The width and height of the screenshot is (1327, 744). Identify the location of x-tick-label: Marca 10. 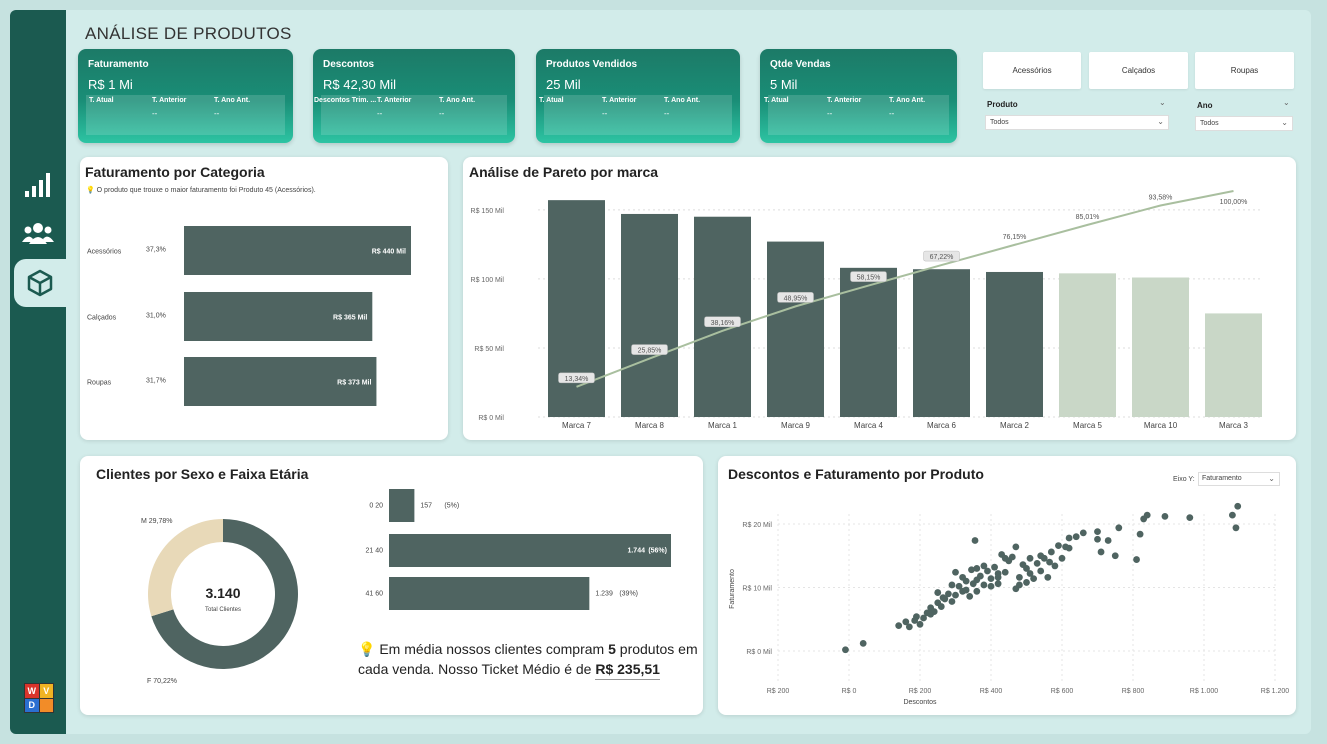
(1161, 425).